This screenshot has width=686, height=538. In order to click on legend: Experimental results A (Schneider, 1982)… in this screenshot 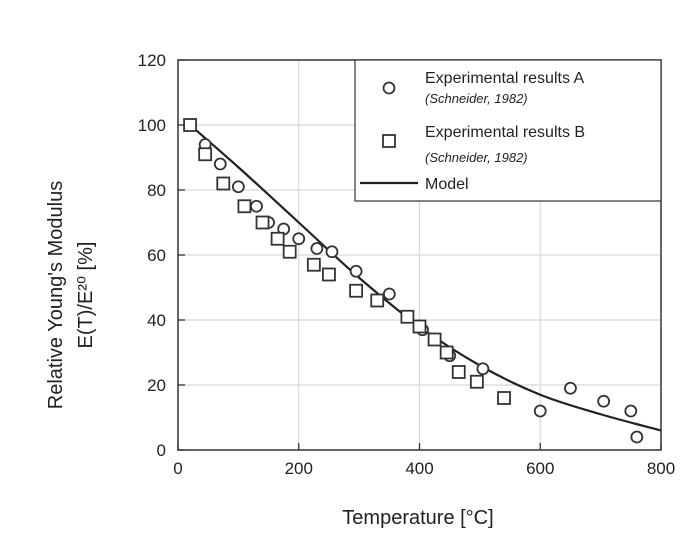, I will do `click(508, 130)`.